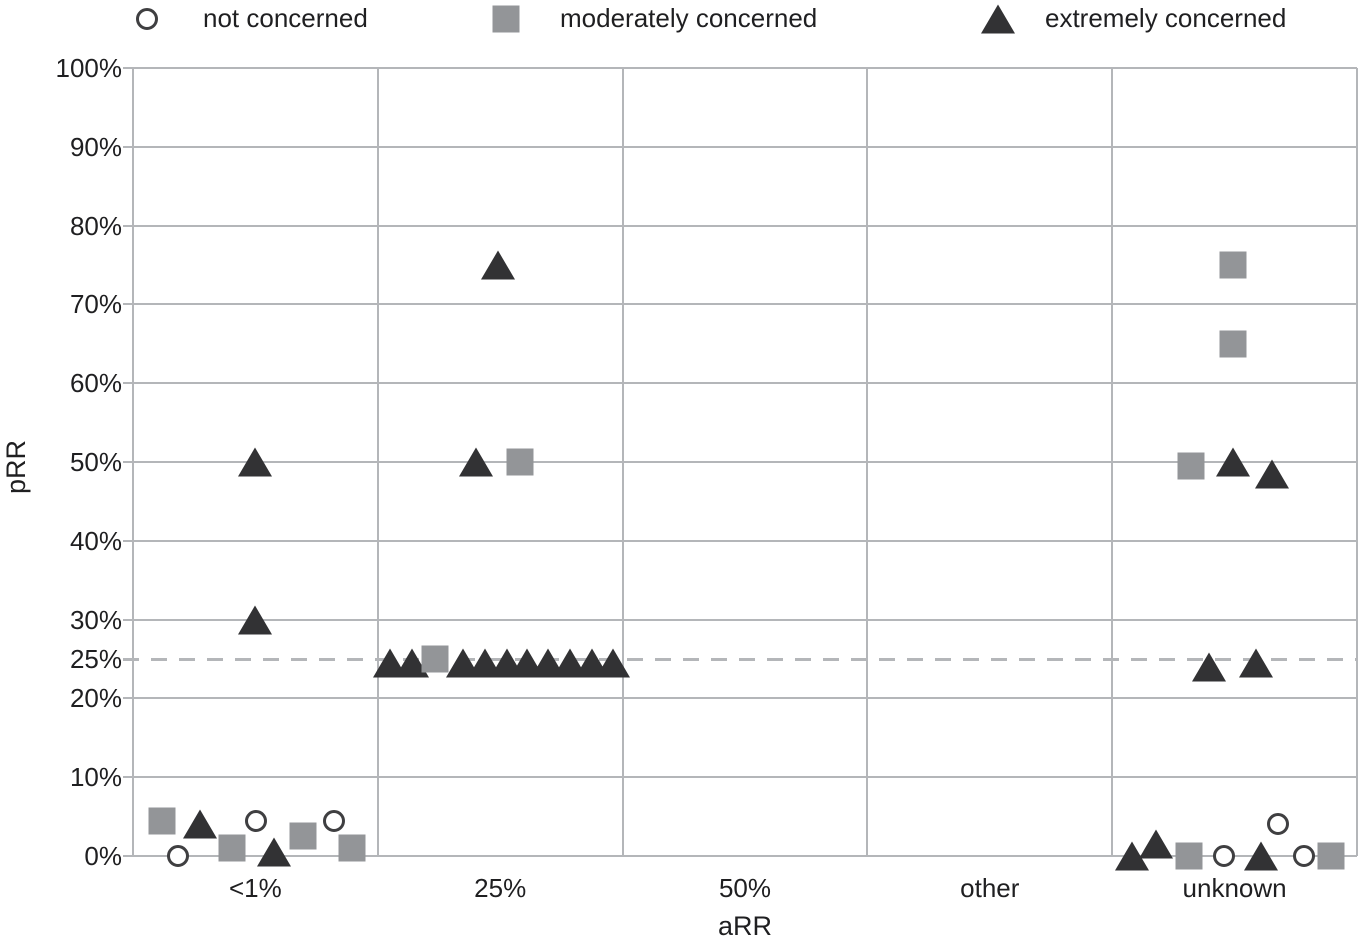 The height and width of the screenshot is (945, 1359). Describe the element at coordinates (740, 659) in the screenshot. I see `reference-line-25pct` at that location.